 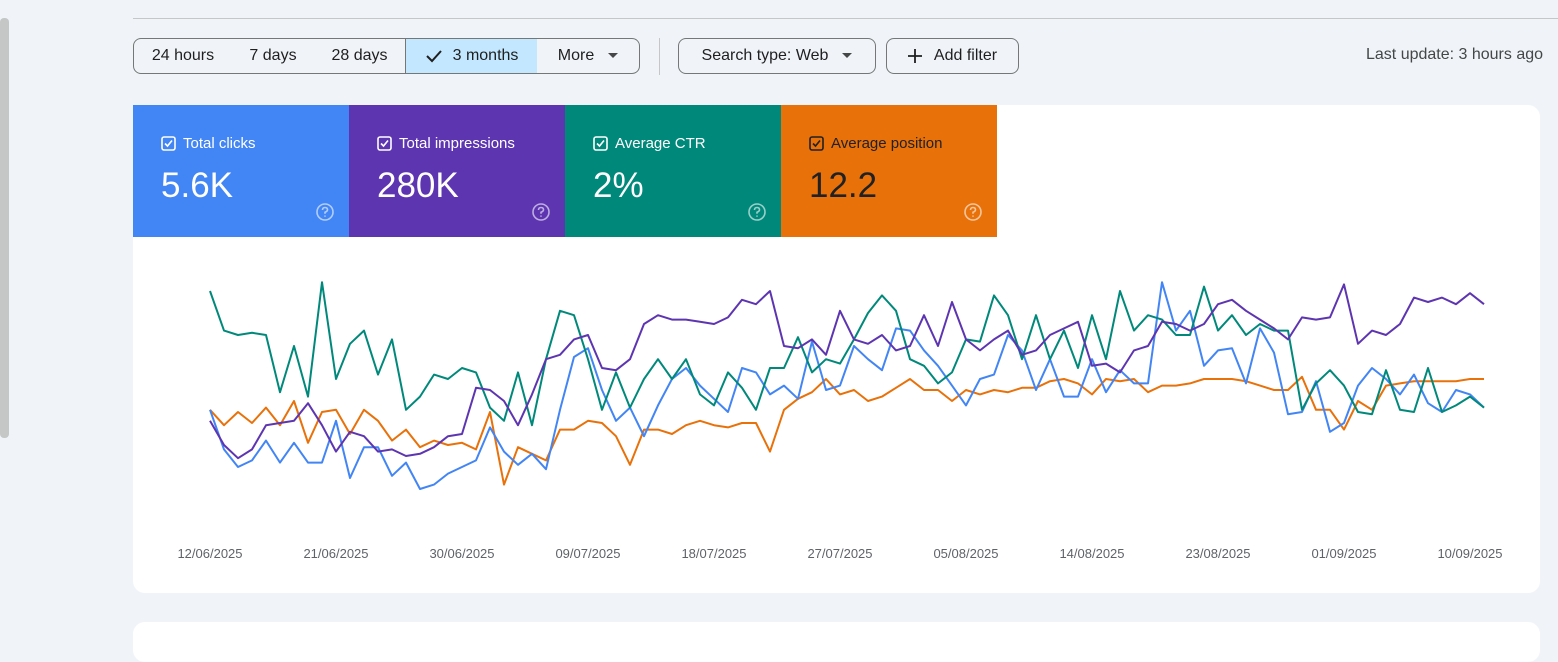 I want to click on metric-label: Total impressions, so click(x=457, y=143).